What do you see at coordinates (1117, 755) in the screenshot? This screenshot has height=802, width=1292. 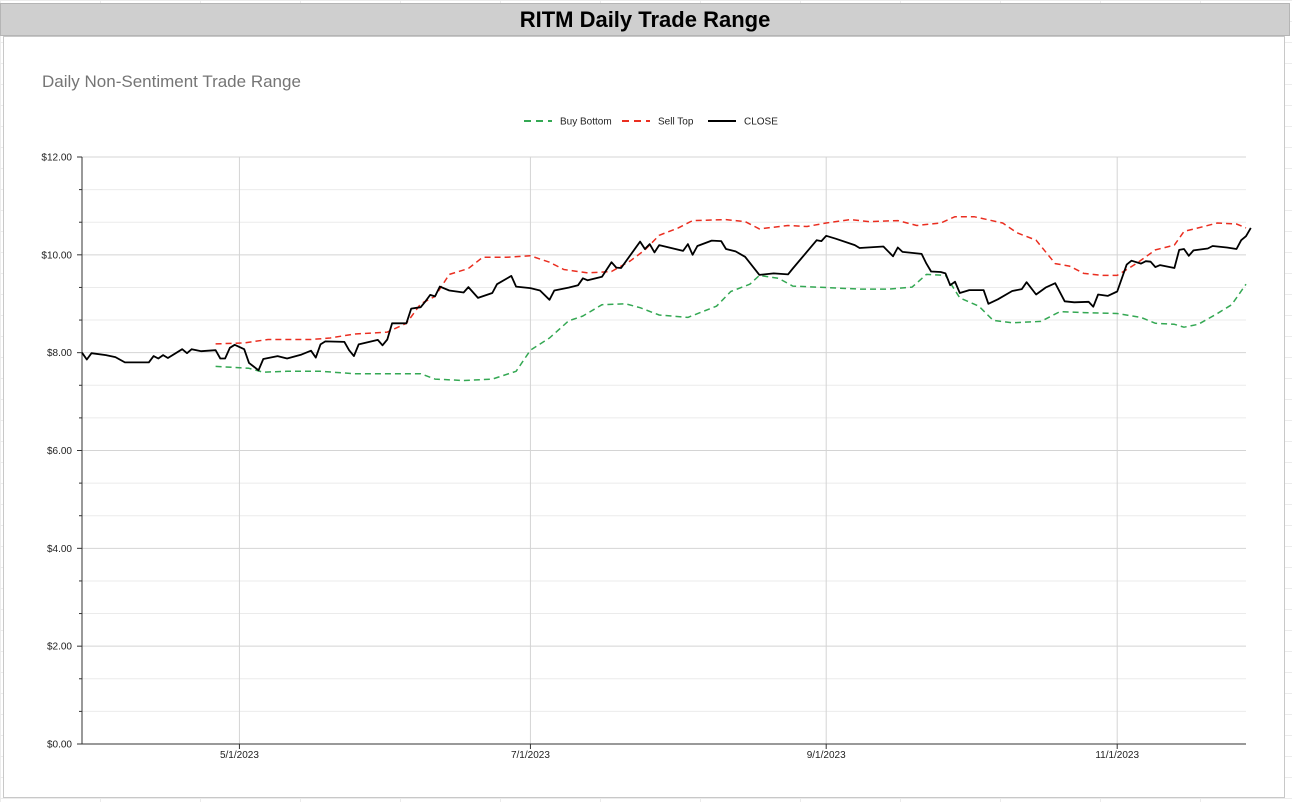 I see `x-tick-label: 11/1/2023` at bounding box center [1117, 755].